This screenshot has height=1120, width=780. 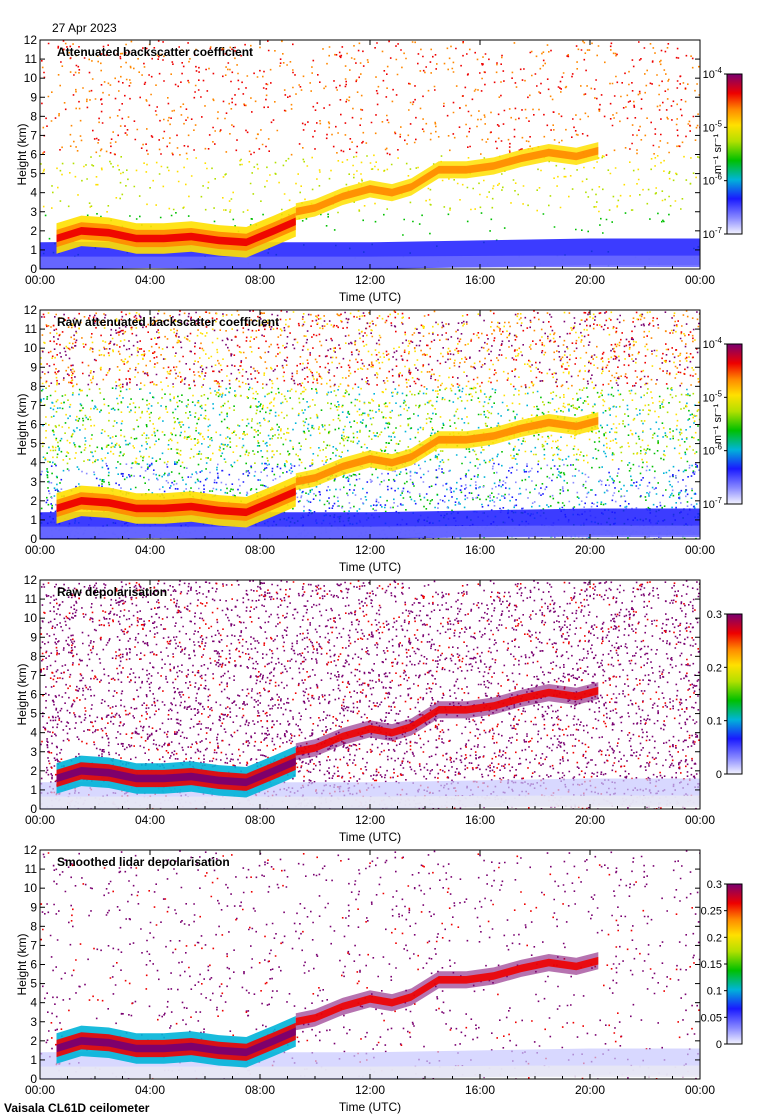 What do you see at coordinates (168, 322) in the screenshot?
I see `panel-title: Raw attenuated backscatter coefficient` at bounding box center [168, 322].